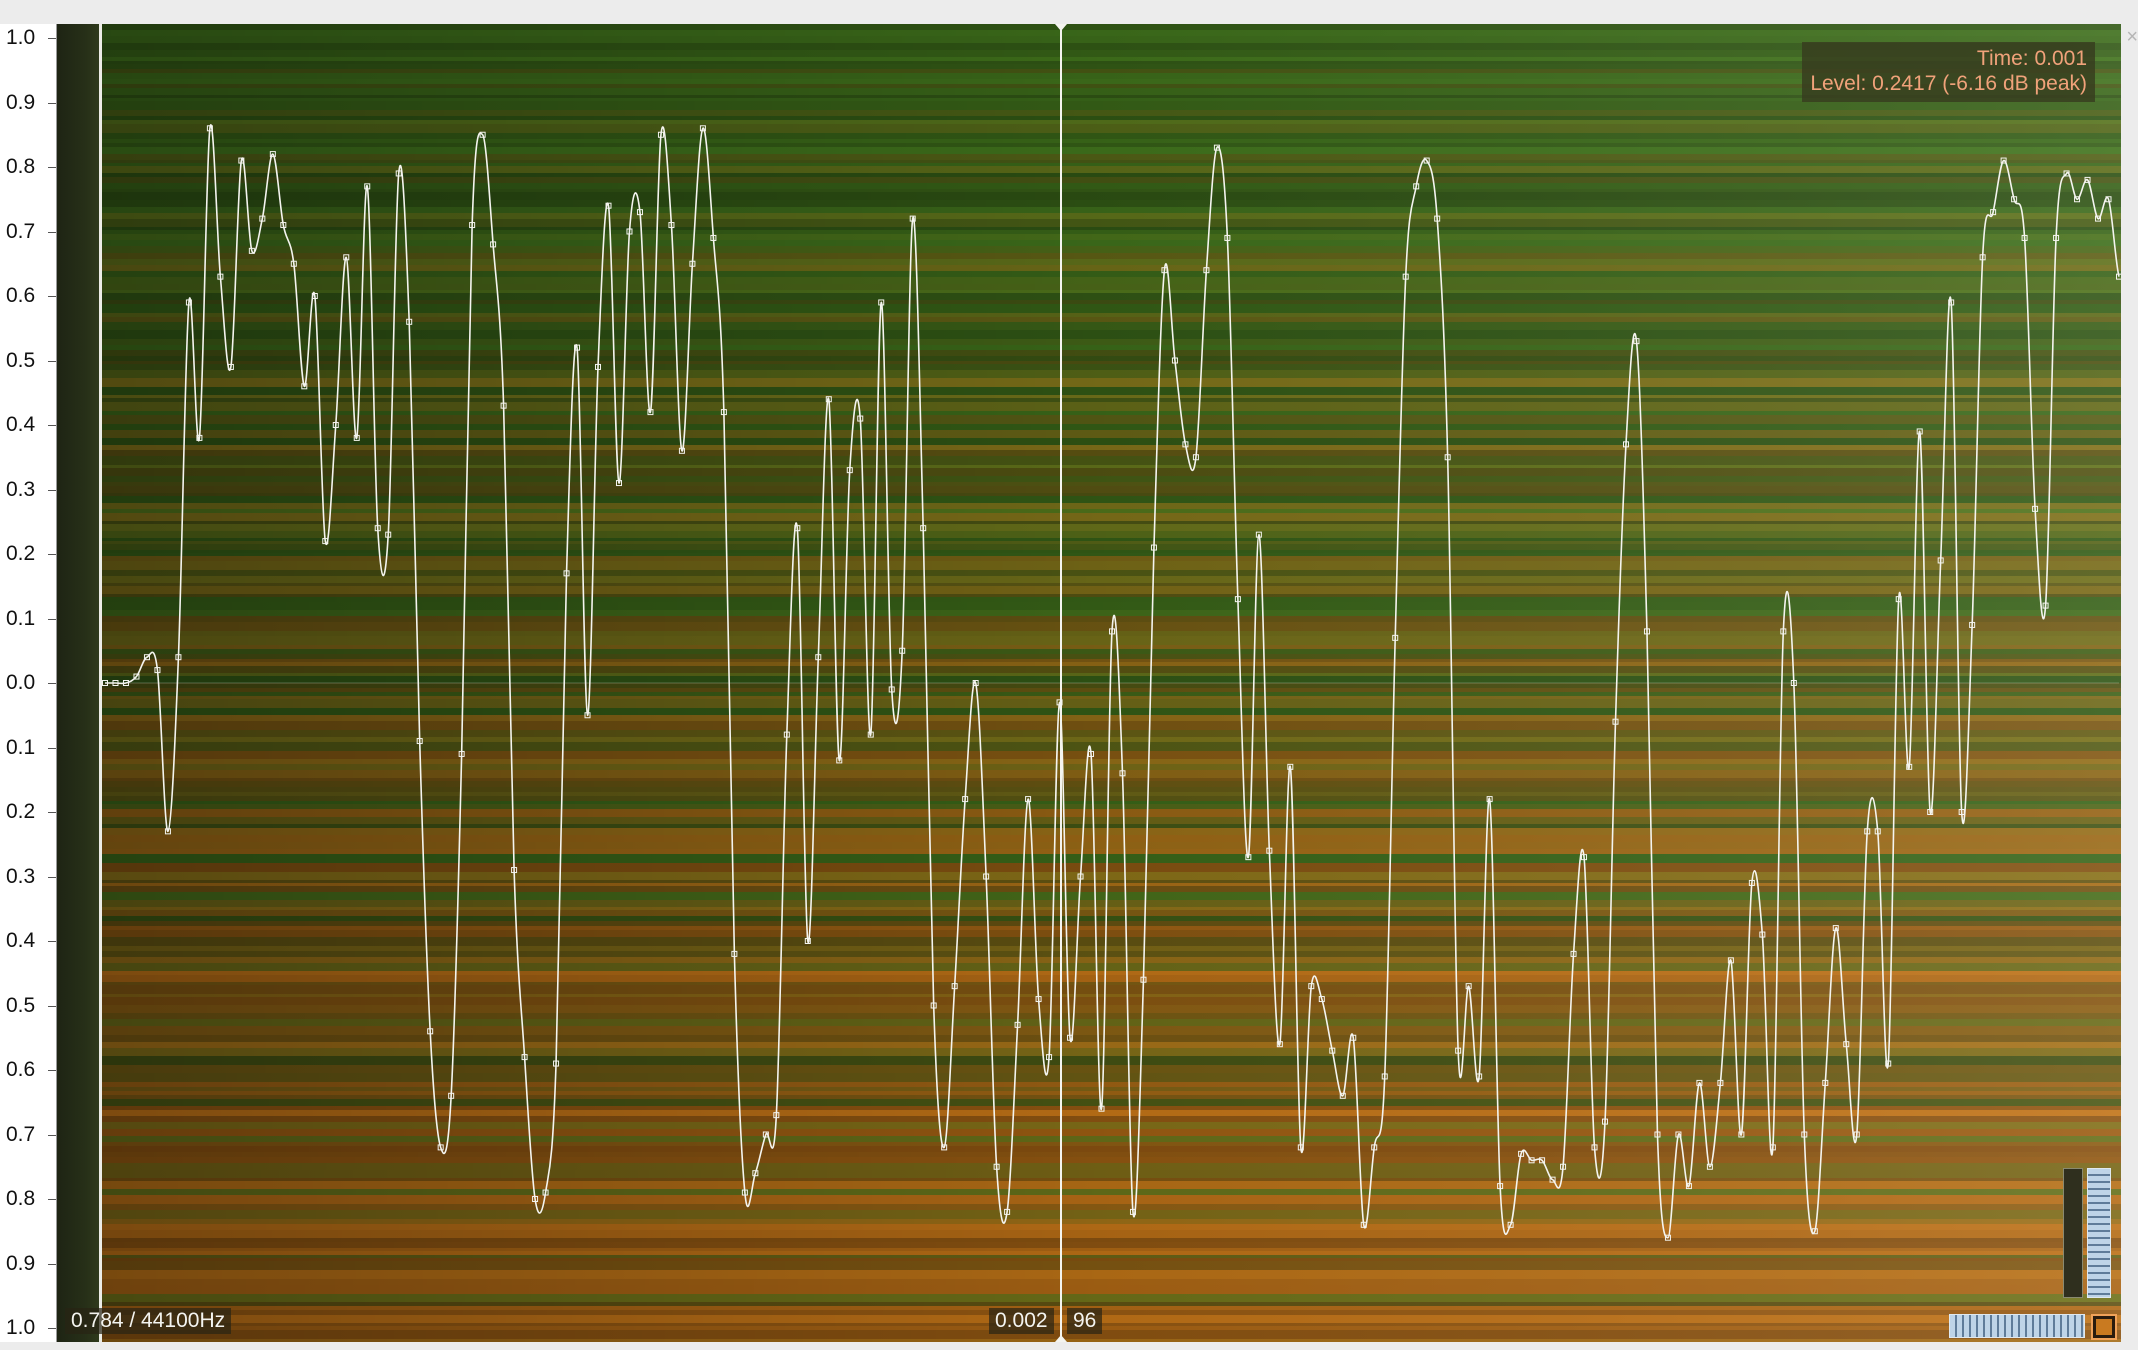 The image size is (2138, 1350). What do you see at coordinates (2132, 37) in the screenshot?
I see `close-icon: ×` at bounding box center [2132, 37].